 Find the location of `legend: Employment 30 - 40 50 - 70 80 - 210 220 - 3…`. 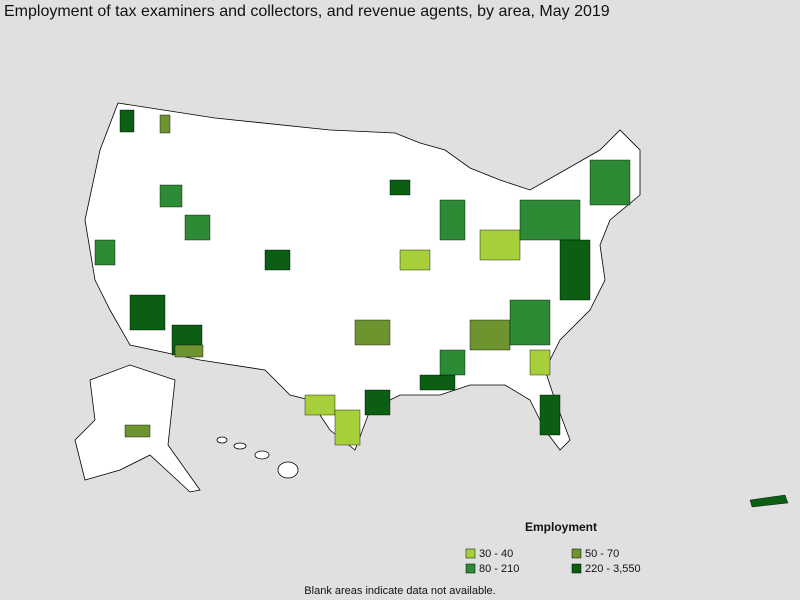

legend: Employment 30 - 40 50 - 70 80 - 210 220 - 3… is located at coordinates (553, 547).